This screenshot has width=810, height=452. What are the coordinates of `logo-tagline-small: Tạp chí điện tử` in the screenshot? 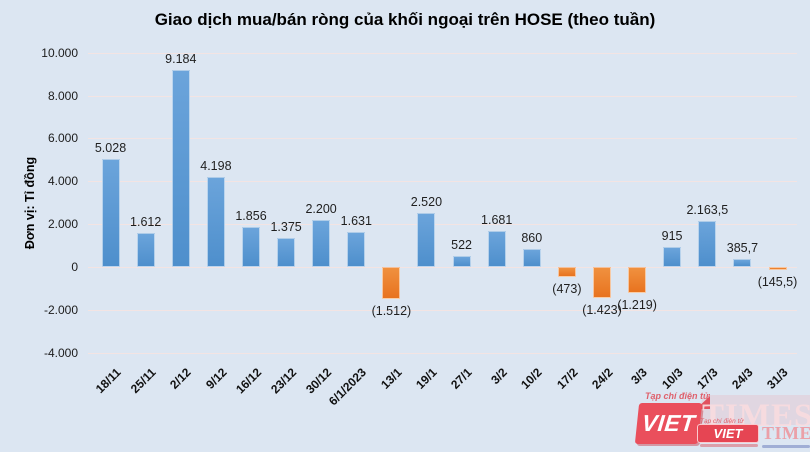 It's located at (722, 421).